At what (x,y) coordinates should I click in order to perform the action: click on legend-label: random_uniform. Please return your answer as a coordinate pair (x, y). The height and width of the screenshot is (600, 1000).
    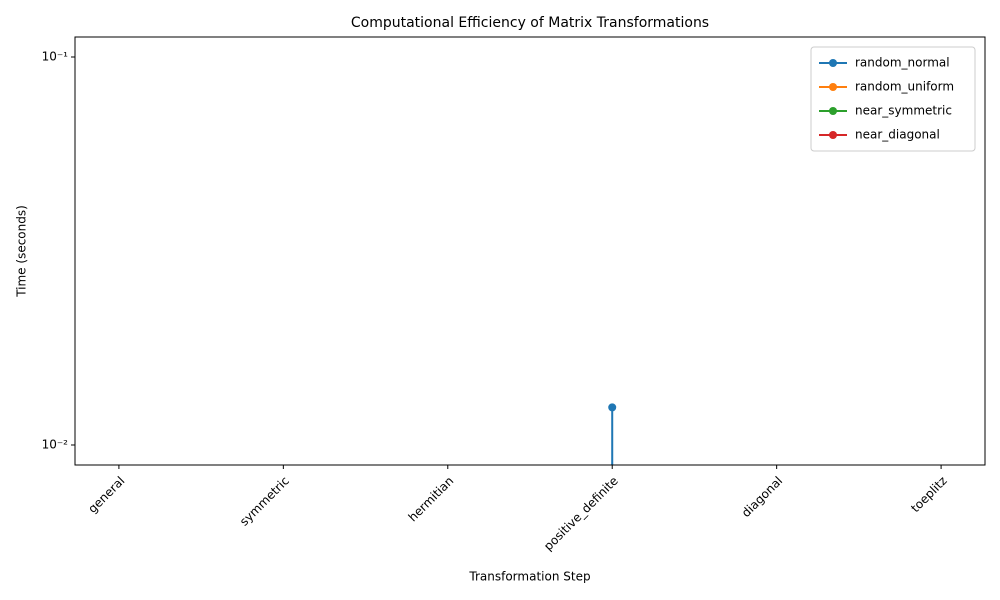
    Looking at the image, I should click on (904, 87).